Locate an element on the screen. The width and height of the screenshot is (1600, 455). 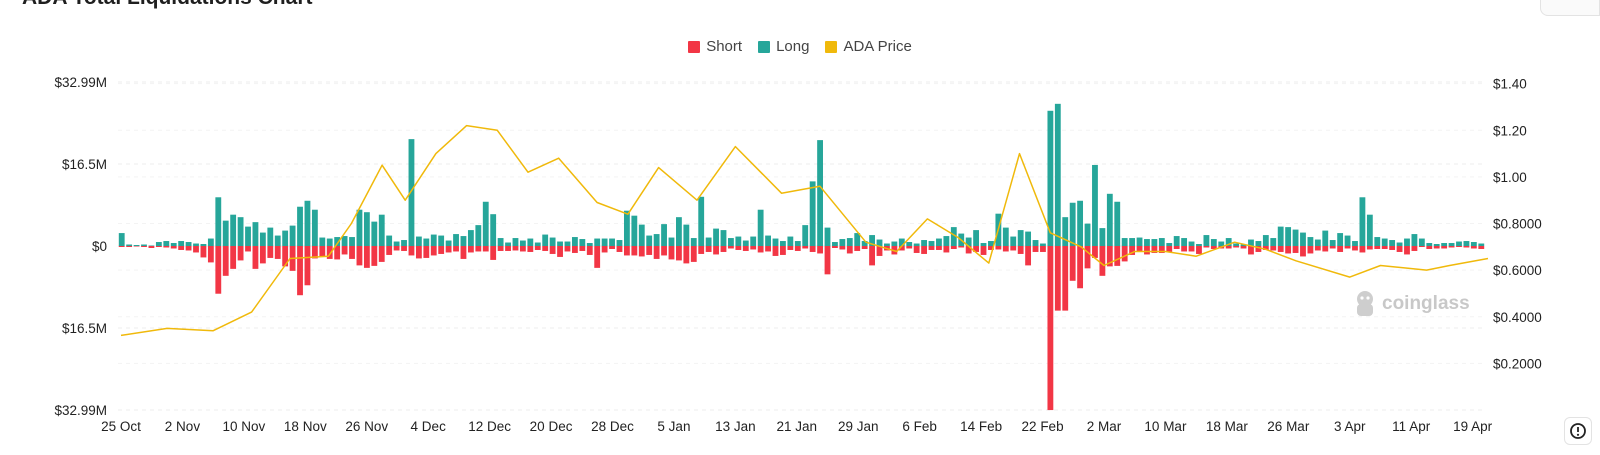
legend-item-short: Short is located at coordinates (715, 46).